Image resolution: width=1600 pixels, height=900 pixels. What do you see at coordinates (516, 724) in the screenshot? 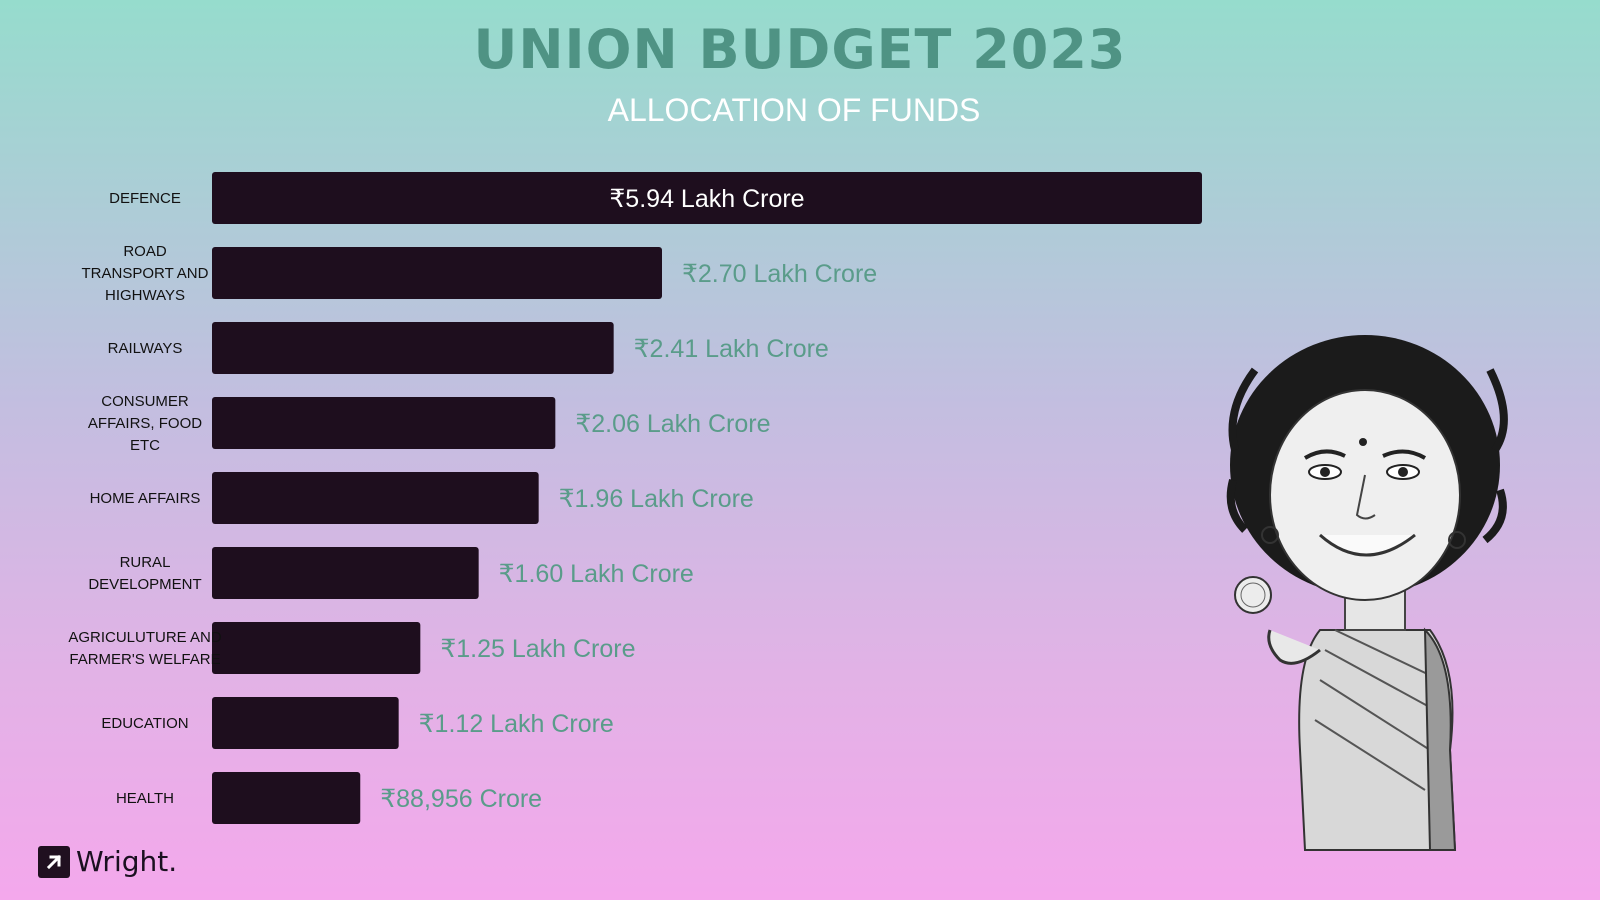
I see `value-label: ₹1.12 Lakh Crore` at bounding box center [516, 724].